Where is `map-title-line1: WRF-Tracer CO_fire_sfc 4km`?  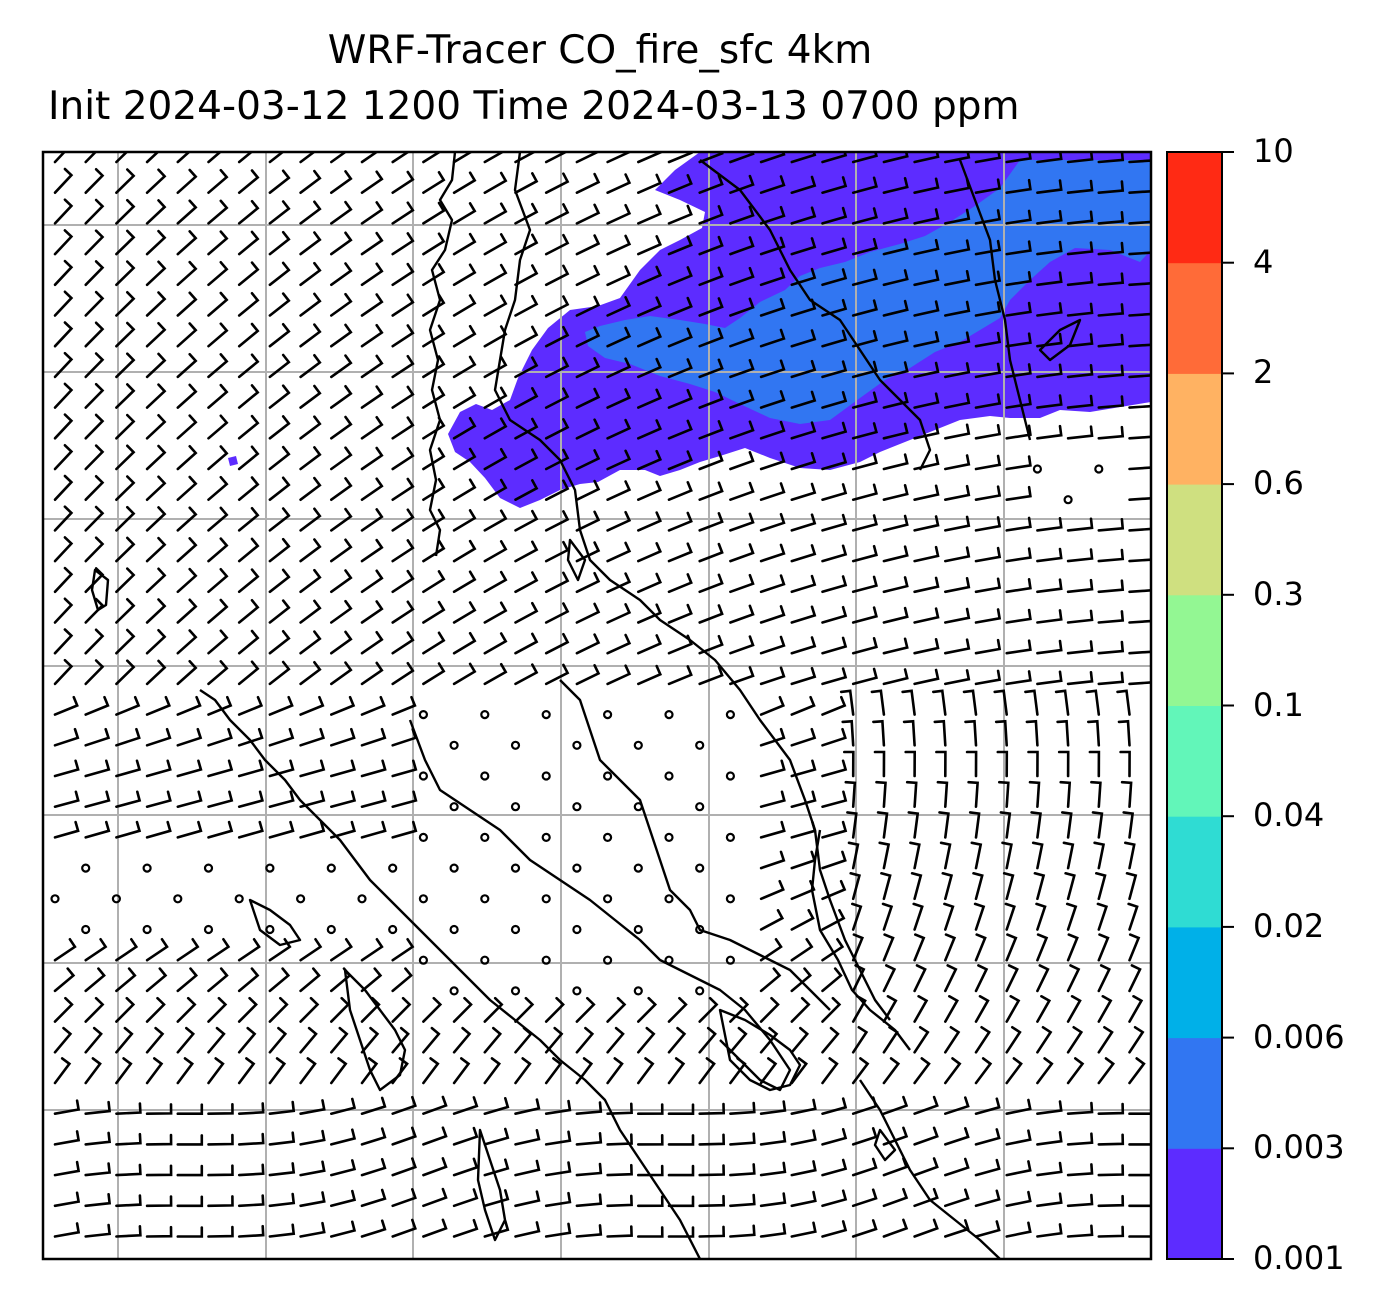 map-title-line1: WRF-Tracer CO_fire_sfc 4km is located at coordinates (600, 50).